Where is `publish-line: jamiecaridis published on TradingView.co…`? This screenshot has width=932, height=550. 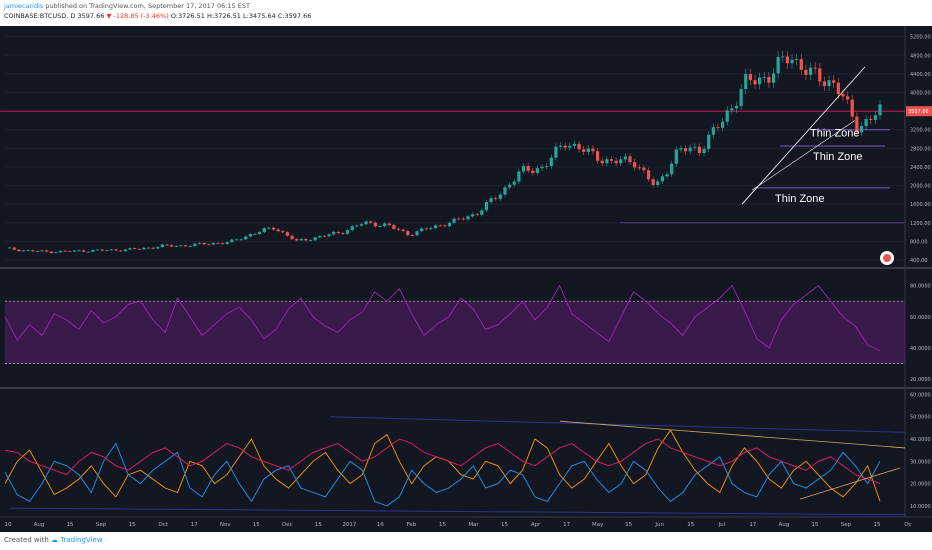
publish-line: jamiecaridis published on TradingView.co… is located at coordinates (127, 6).